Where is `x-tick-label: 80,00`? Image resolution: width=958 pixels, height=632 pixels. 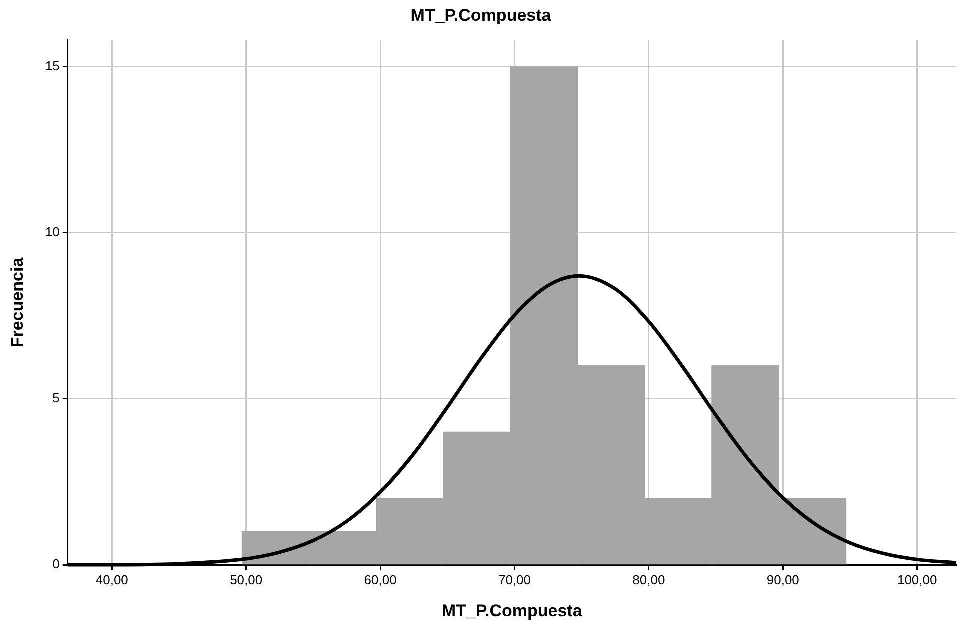
x-tick-label: 80,00 is located at coordinates (649, 580).